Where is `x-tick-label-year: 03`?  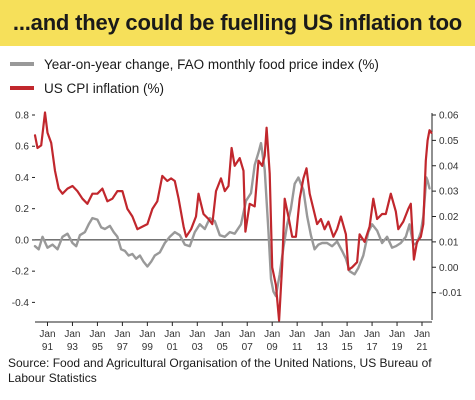
x-tick-label-year: 03 is located at coordinates (198, 347).